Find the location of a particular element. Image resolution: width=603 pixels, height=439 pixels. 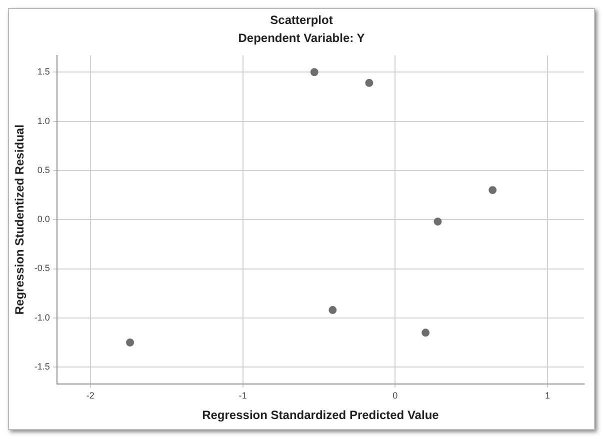

x-tick-label: 1 is located at coordinates (547, 395).